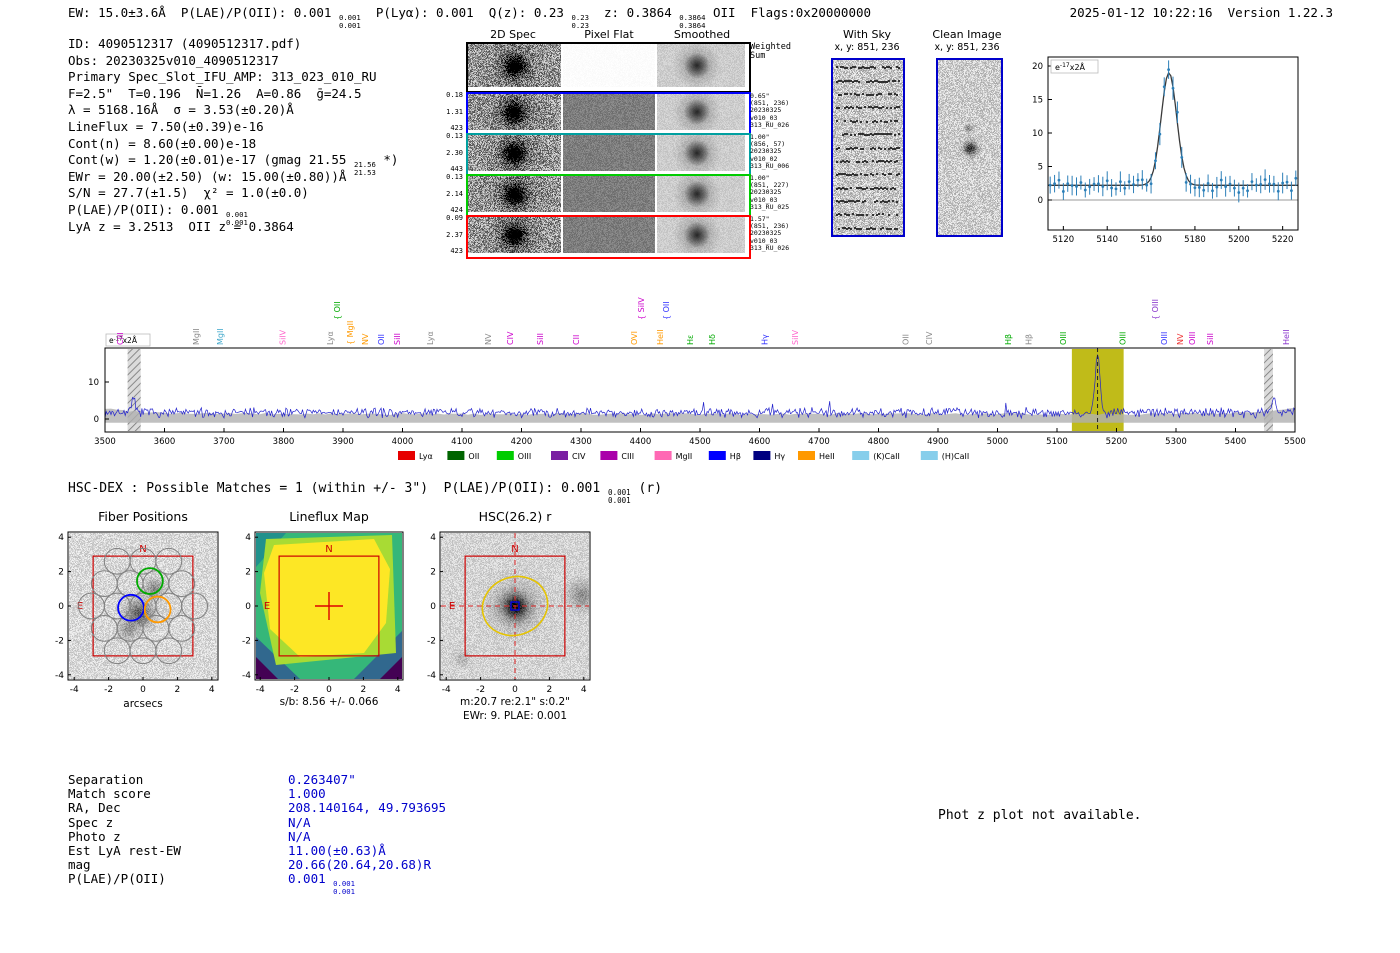  I want to click on text-run: 11.00(±0.63)Å, so click(337, 850).